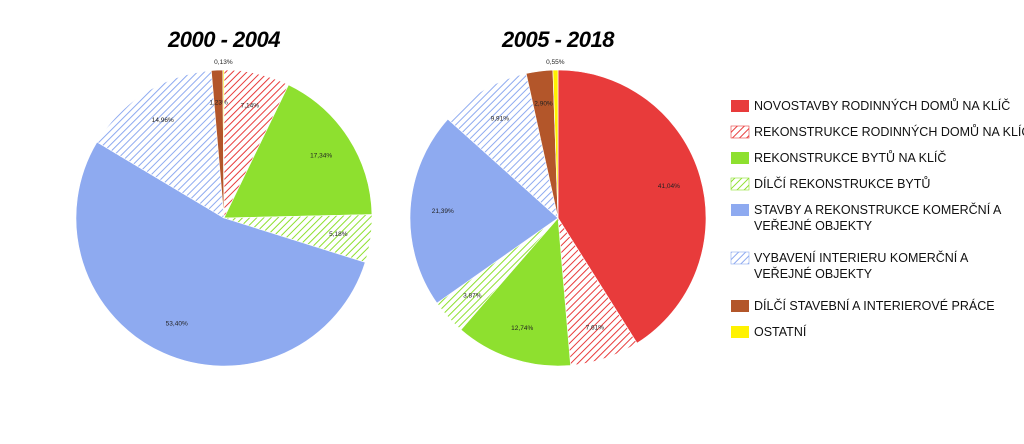 This screenshot has width=1024, height=444. I want to click on legend-label: VYBAVENÍ INTERIERU KOMERČNÍ A, so click(861, 257).